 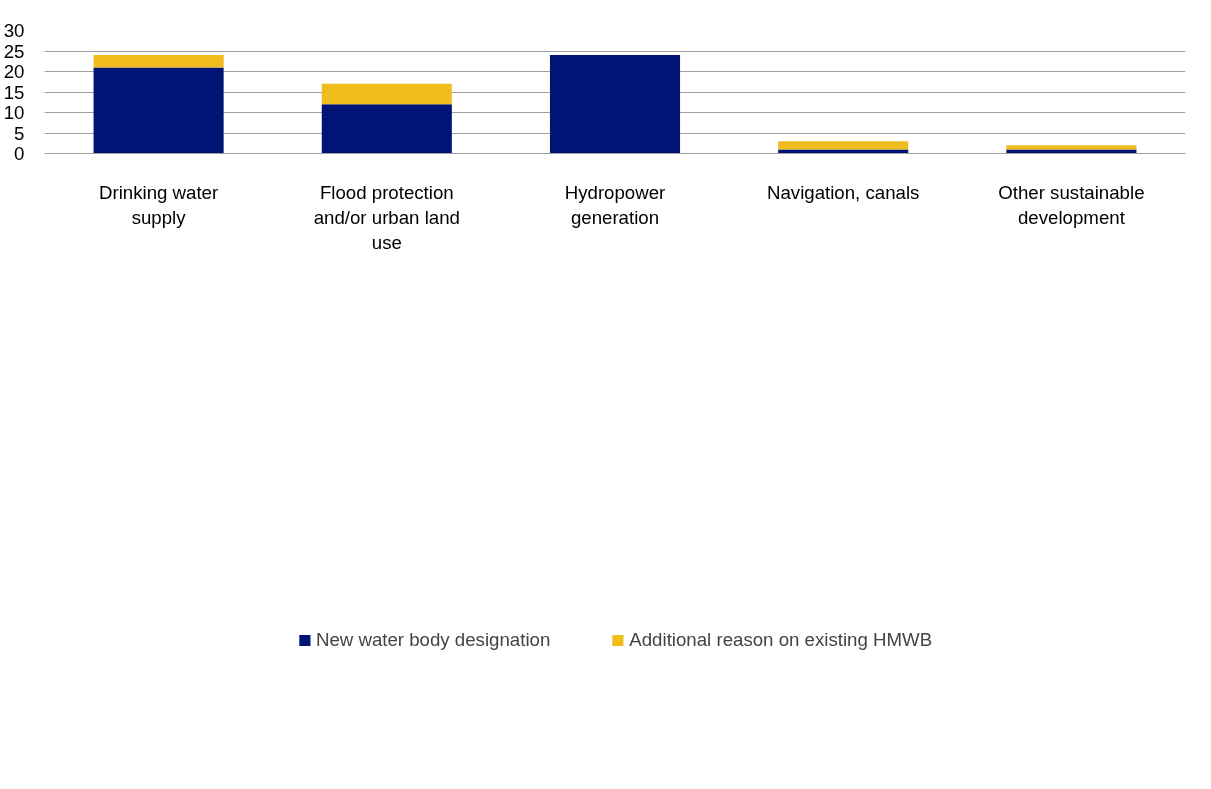 I want to click on y-tick-label: 0, so click(x=19, y=153).